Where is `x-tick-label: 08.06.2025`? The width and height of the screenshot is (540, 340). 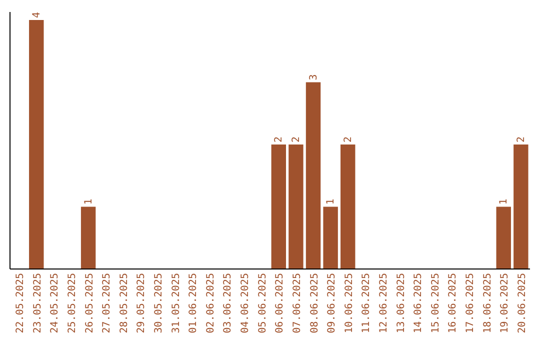 x-tick-label: 08.06.2025 is located at coordinates (314, 303).